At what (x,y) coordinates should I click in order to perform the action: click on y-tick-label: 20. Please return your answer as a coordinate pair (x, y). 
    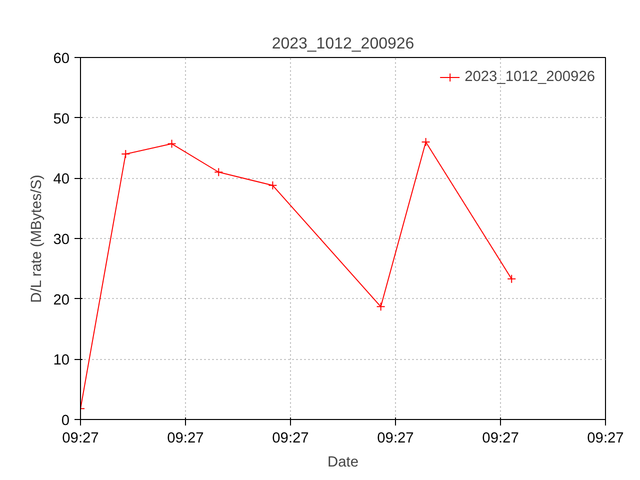
    Looking at the image, I should click on (61, 300).